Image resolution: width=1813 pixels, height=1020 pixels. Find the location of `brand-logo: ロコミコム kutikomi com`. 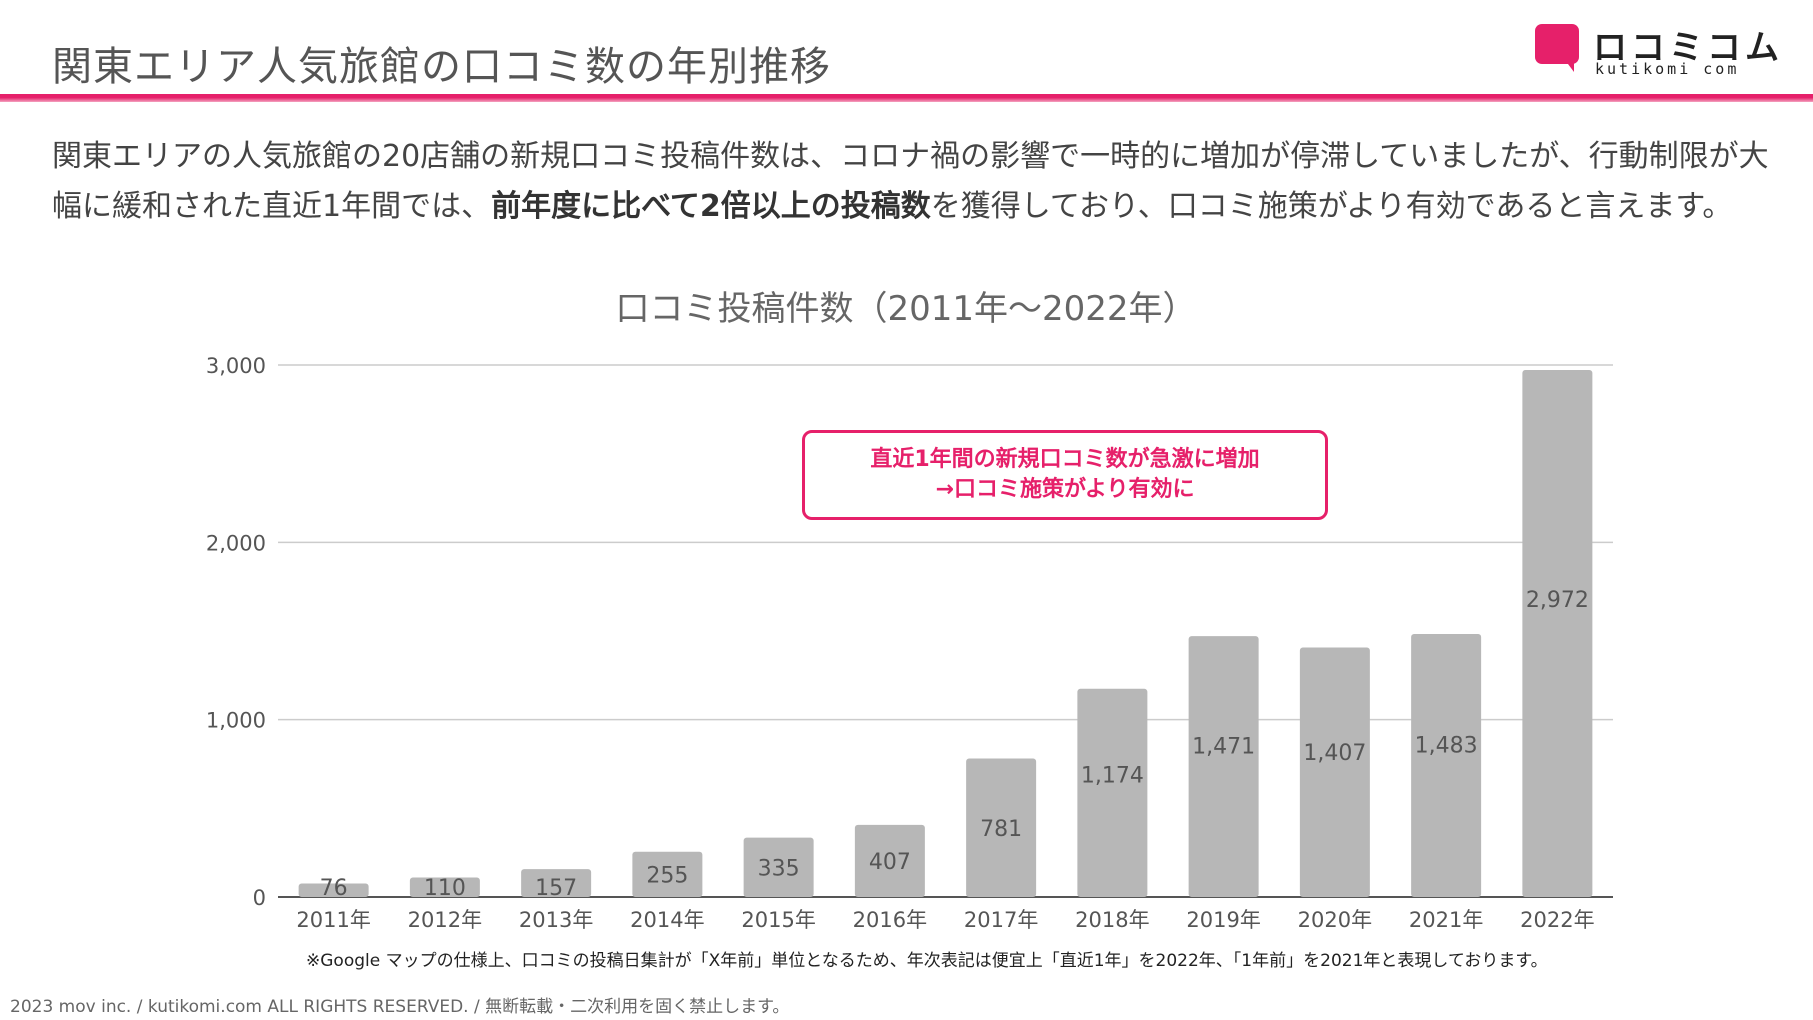

brand-logo: ロコミコム kutikomi com is located at coordinates (1657, 50).